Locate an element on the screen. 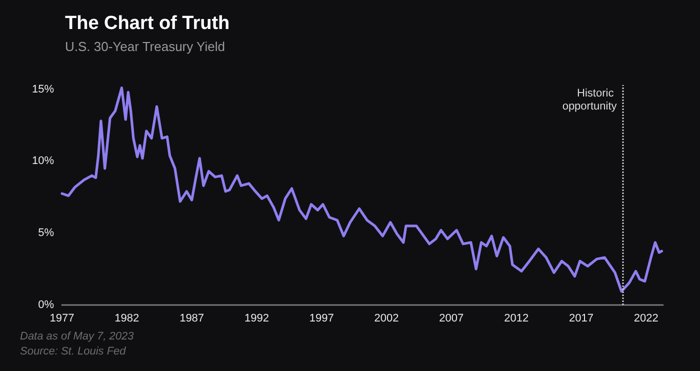  y-tick-label: 0% is located at coordinates (46, 305).